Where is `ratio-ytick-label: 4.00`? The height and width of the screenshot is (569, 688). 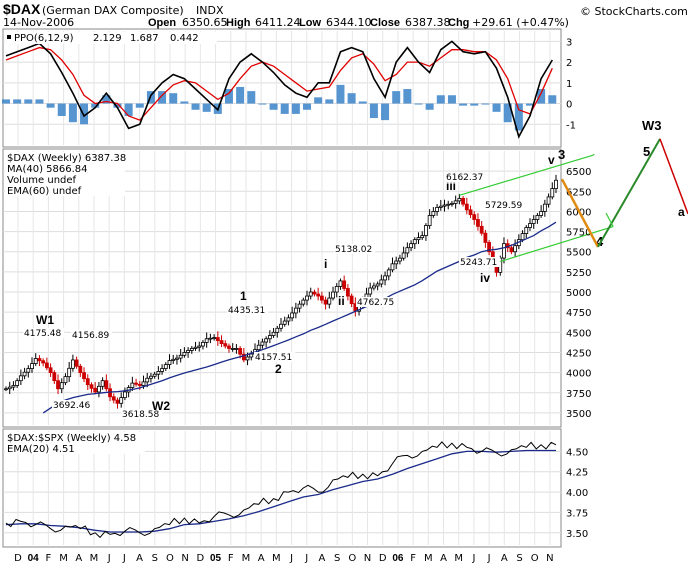 ratio-ytick-label: 4.00 is located at coordinates (577, 493).